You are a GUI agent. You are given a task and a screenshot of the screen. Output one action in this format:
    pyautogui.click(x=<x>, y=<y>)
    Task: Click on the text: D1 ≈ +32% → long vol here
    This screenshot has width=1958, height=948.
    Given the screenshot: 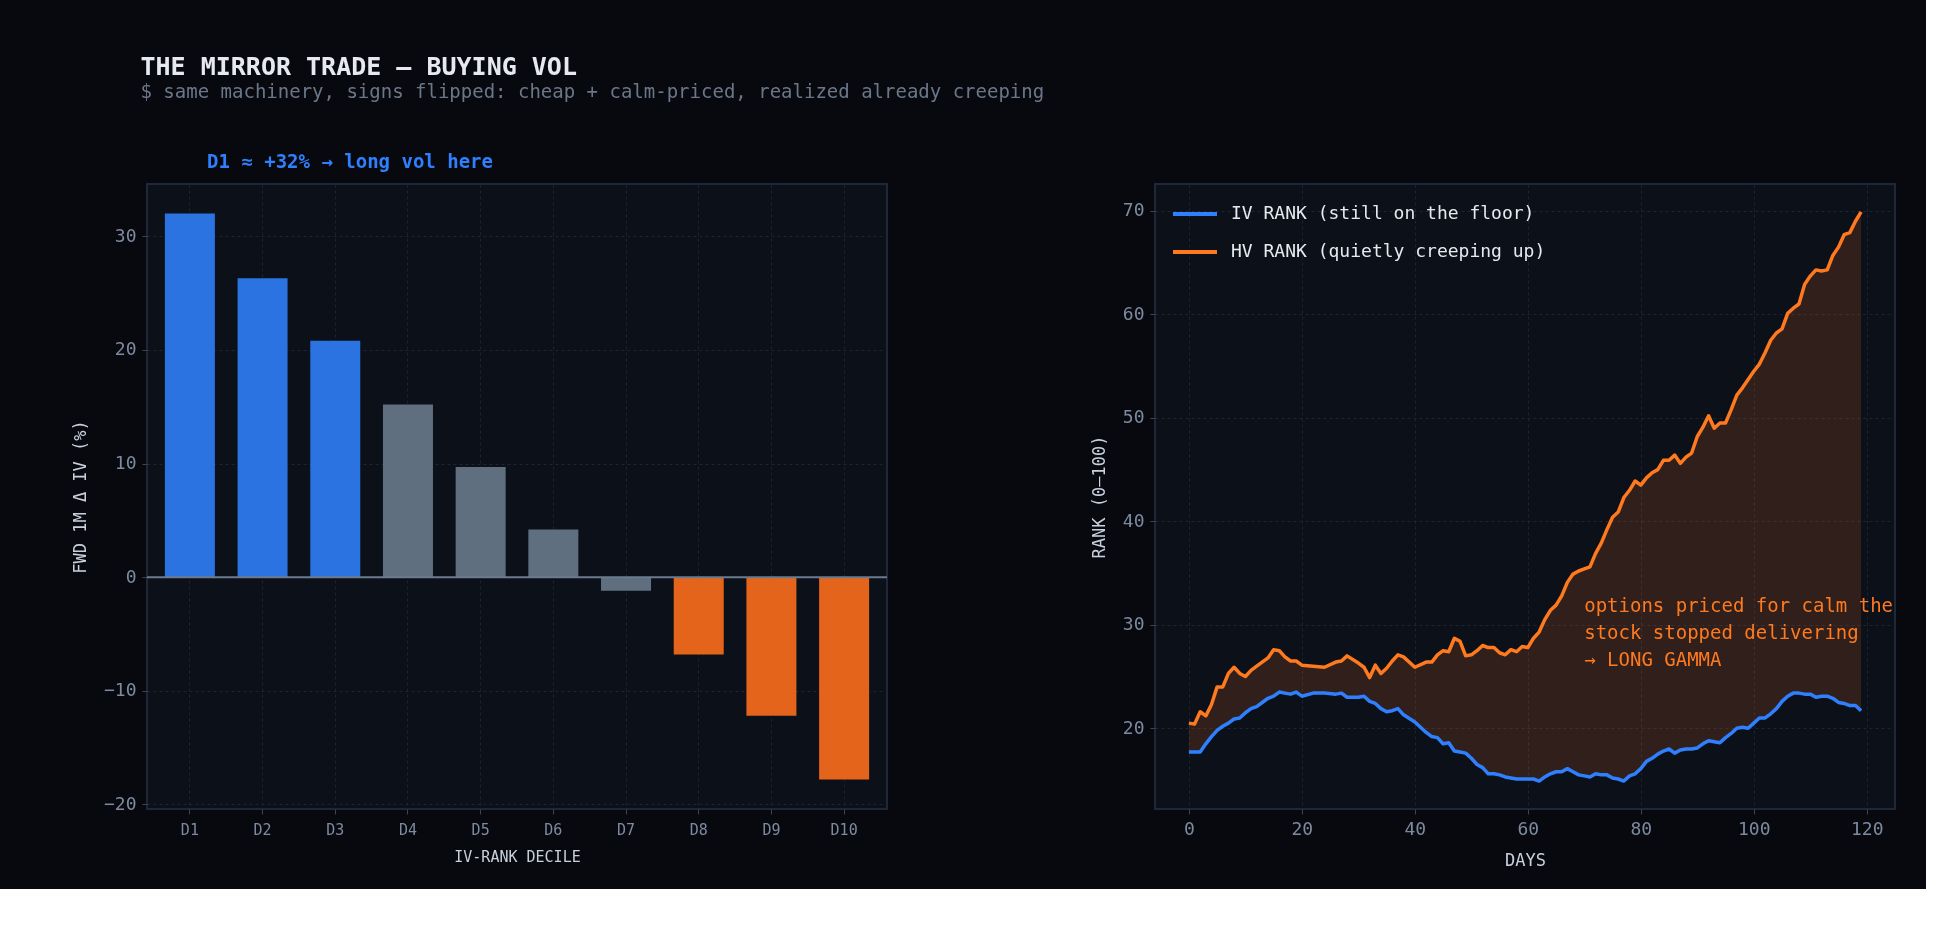 What is the action you would take?
    pyautogui.click(x=350, y=161)
    